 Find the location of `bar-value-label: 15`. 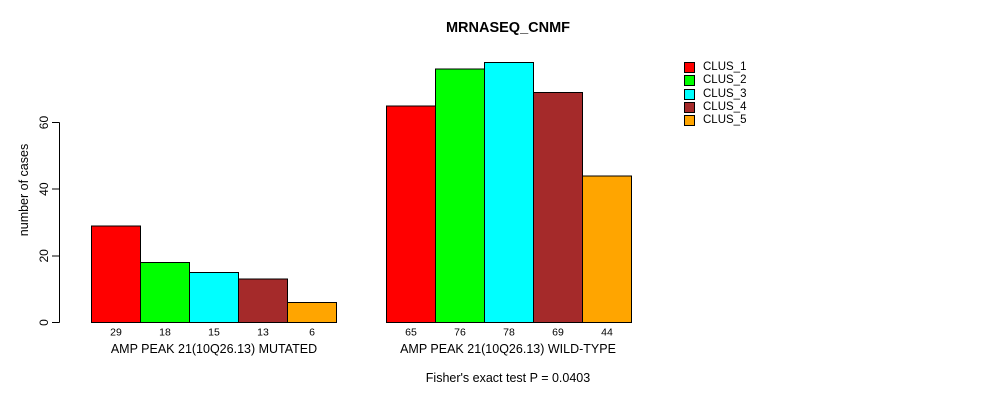

bar-value-label: 15 is located at coordinates (214, 333).